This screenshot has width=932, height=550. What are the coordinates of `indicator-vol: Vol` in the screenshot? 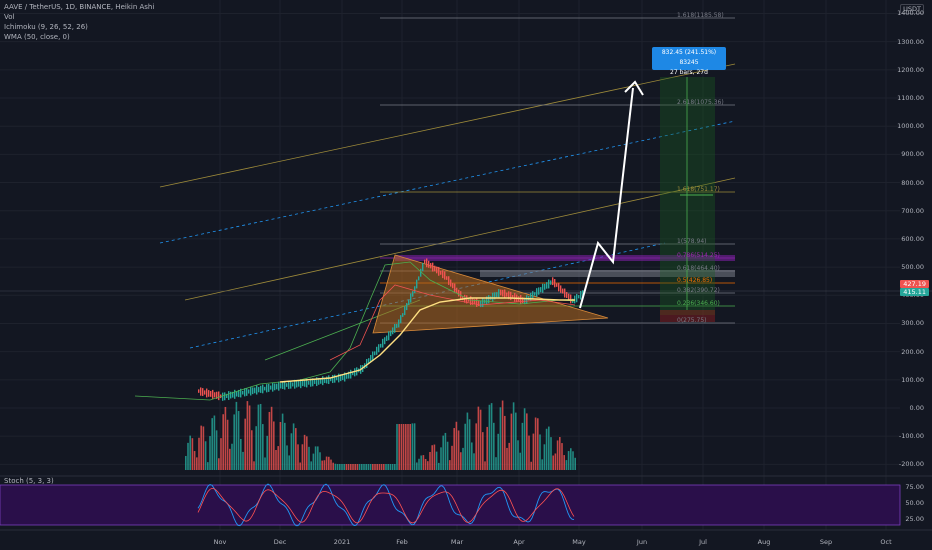 It's located at (9, 17).